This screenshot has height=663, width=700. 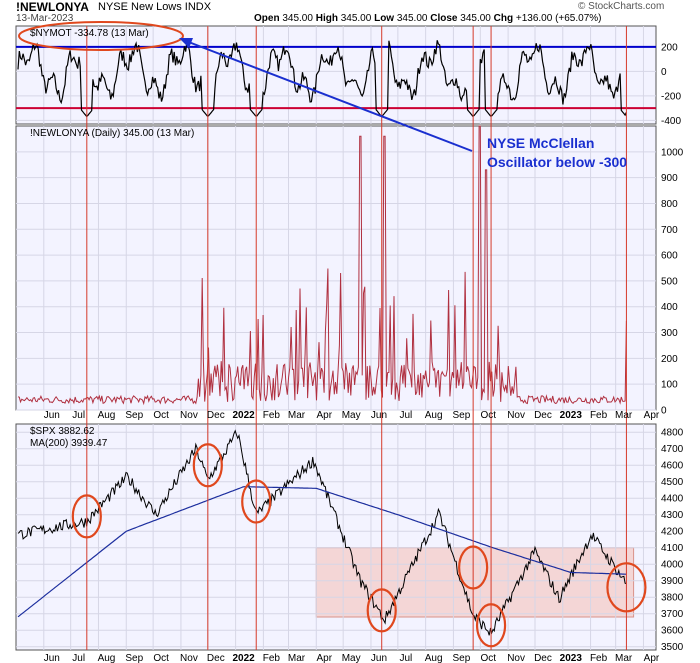 I want to click on newlows-legend: !NEWLONYA (Daily) 345.00 (13 Mar), so click(x=112, y=133).